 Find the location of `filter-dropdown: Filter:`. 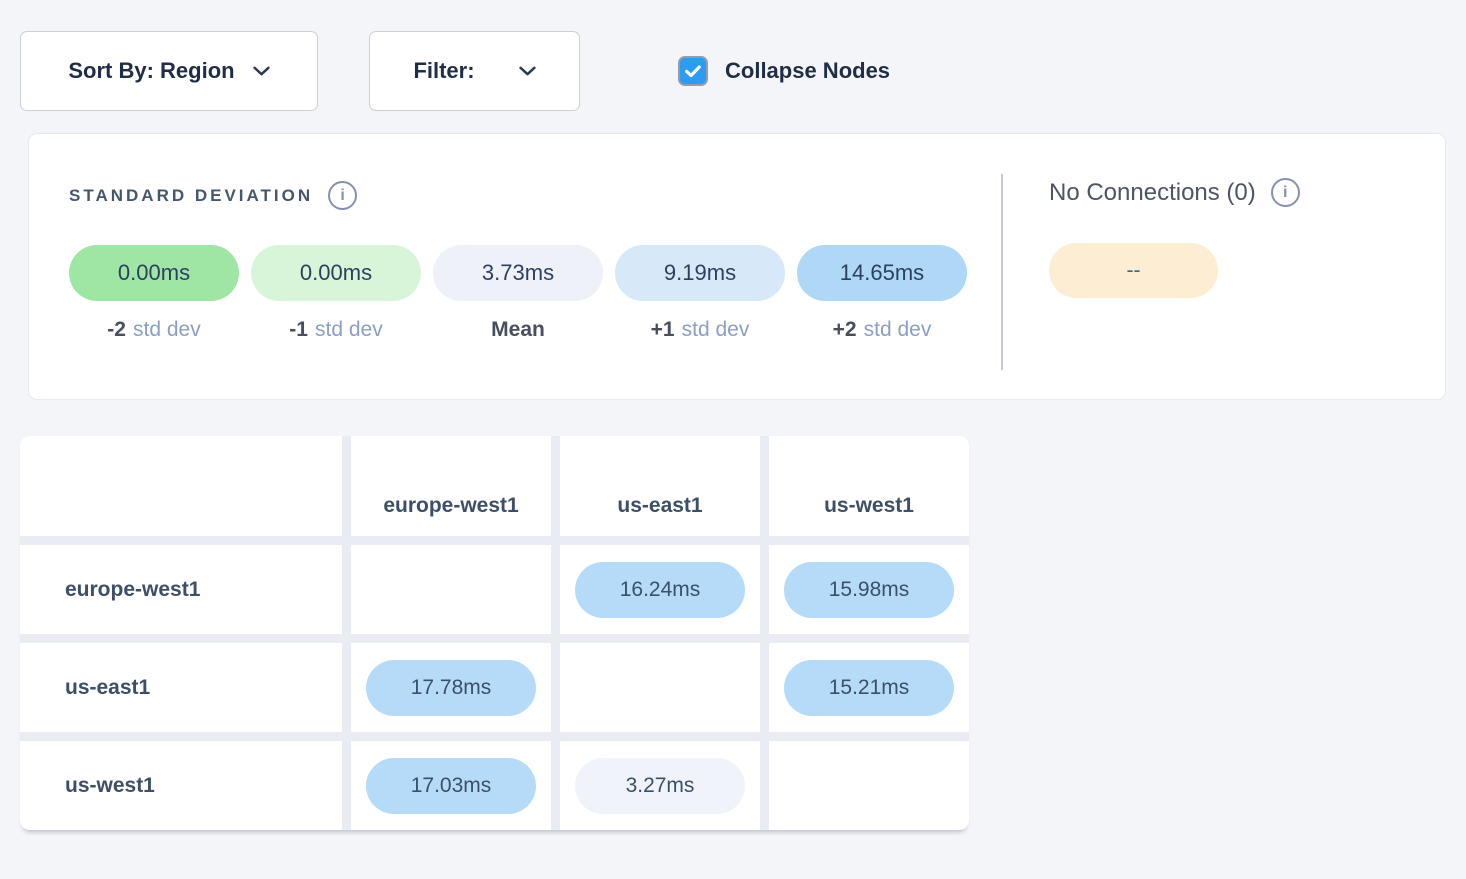

filter-dropdown: Filter: is located at coordinates (474, 71).